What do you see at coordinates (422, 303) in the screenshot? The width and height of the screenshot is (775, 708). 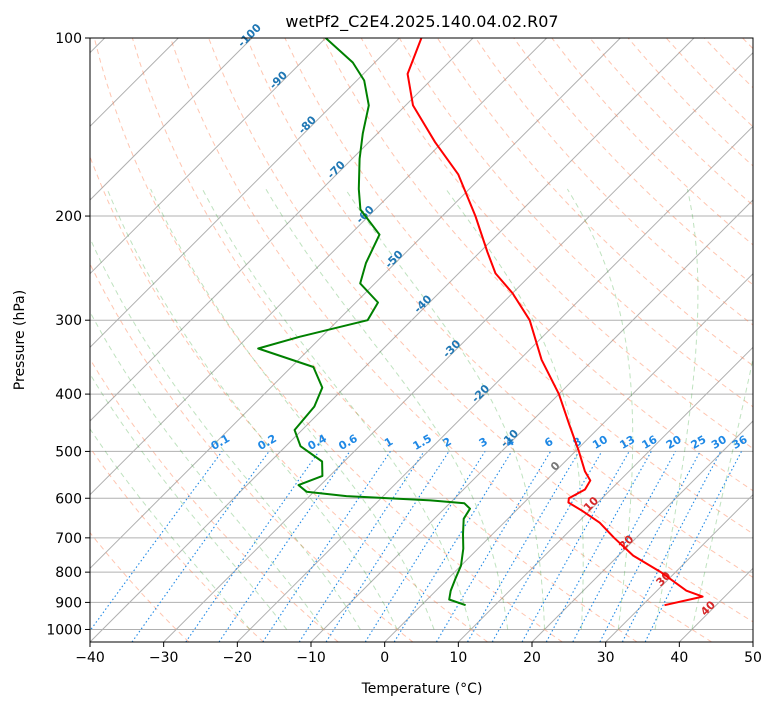 I see `isotherm-label: -40` at bounding box center [422, 303].